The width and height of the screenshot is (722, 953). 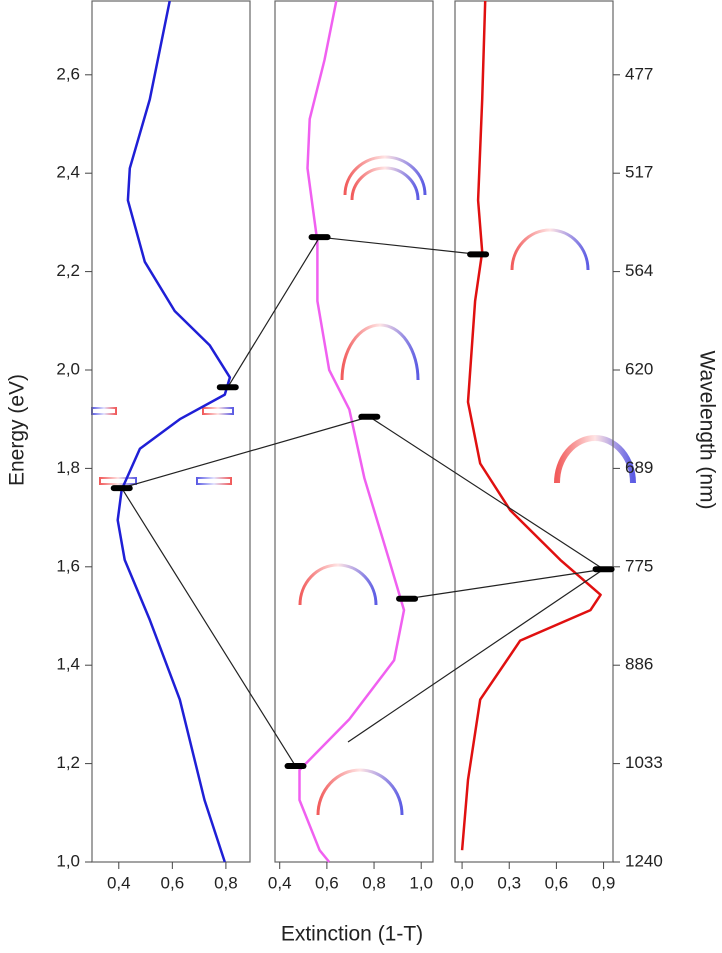 I want to click on y-tick-label: 1,0, so click(x=68, y=860).